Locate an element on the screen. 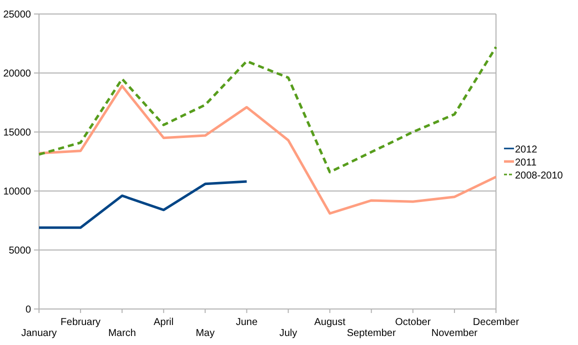  x-tick-label: December is located at coordinates (496, 322).